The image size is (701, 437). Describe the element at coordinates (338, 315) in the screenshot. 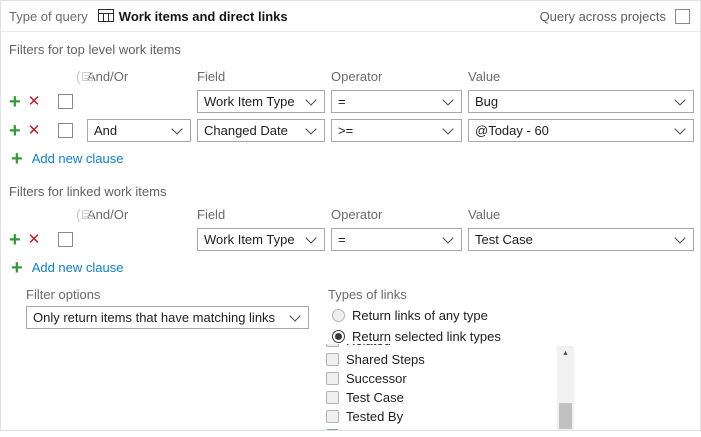

I see `radio-disabled-icon` at that location.